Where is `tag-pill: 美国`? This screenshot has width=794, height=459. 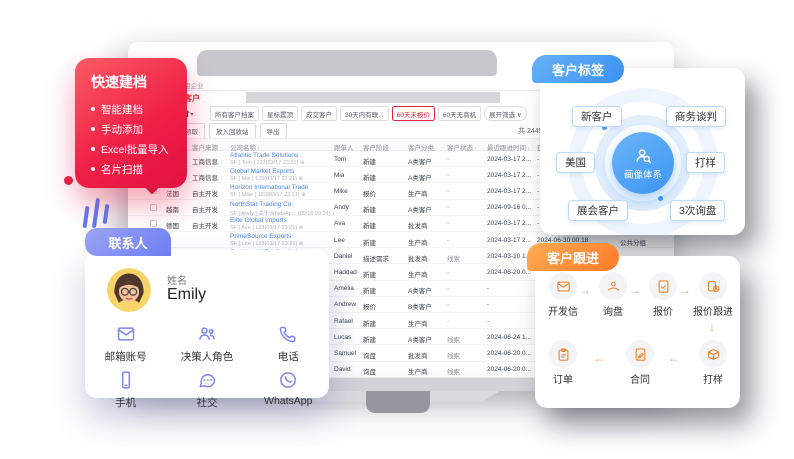 tag-pill: 美国 is located at coordinates (575, 162).